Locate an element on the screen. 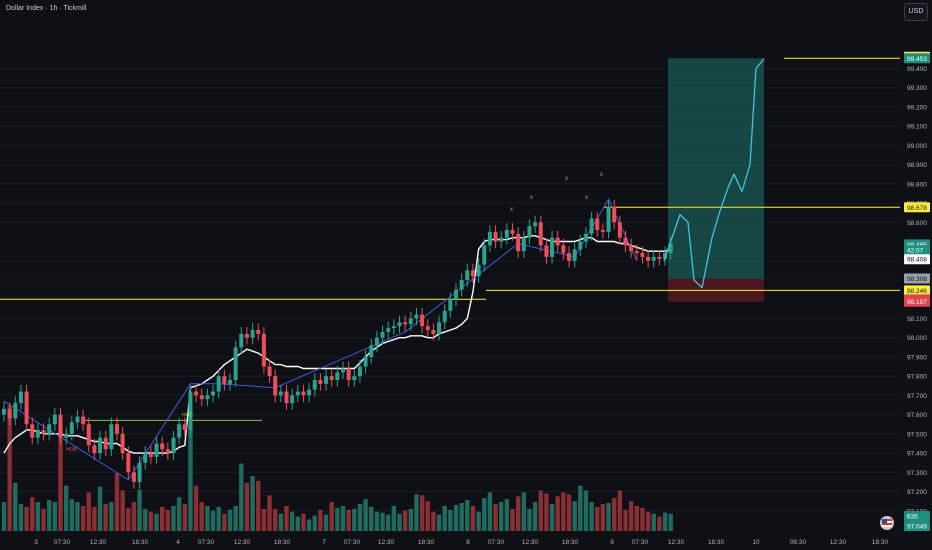  price-tick-label: 98.000 is located at coordinates (917, 338).